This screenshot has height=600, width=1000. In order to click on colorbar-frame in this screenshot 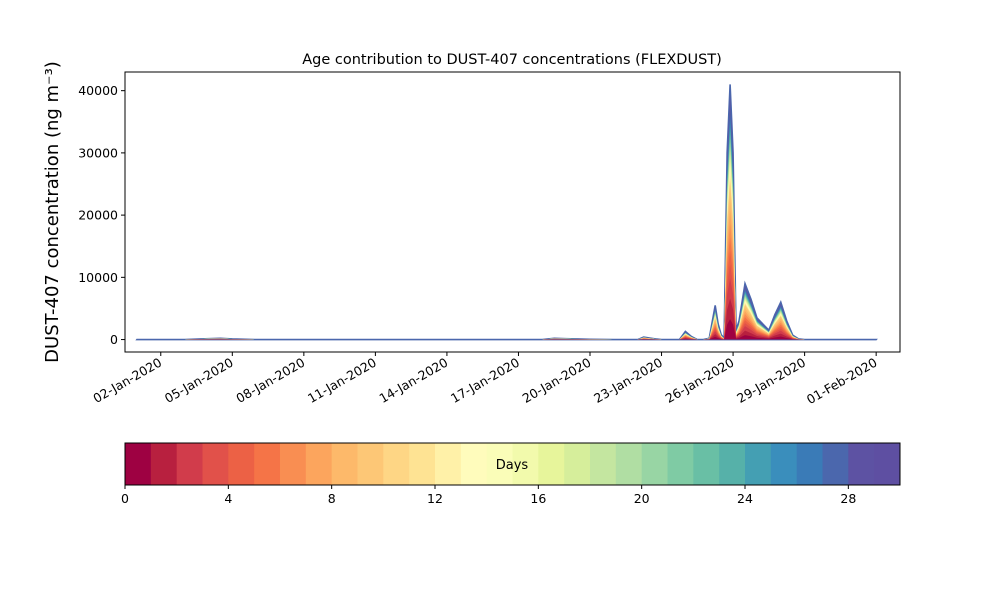, I will do `click(512, 464)`.